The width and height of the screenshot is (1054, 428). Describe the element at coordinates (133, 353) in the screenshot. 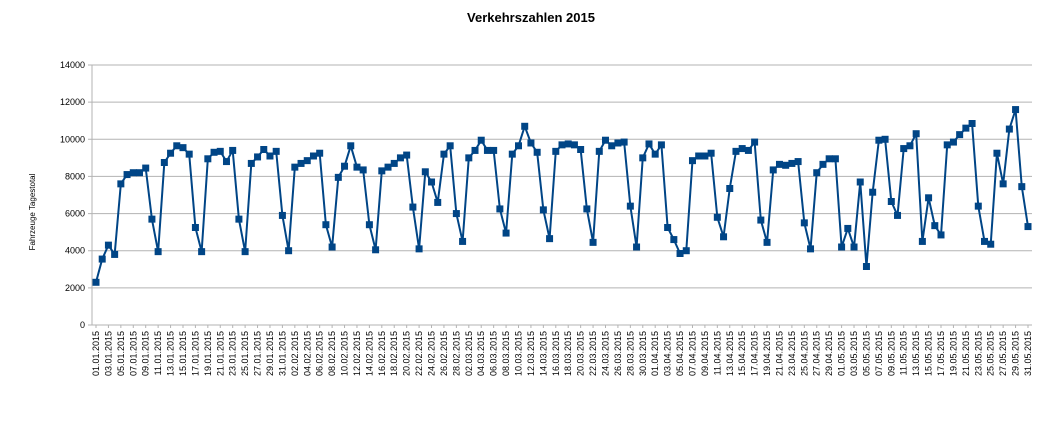

I see `x-tick-label: 07.01.2015` at that location.